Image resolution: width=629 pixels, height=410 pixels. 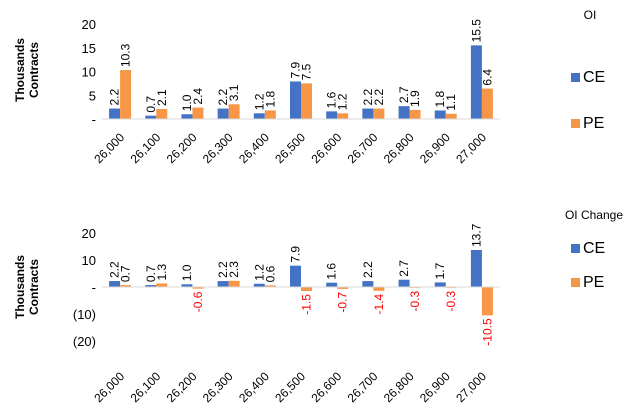 I want to click on oi-data-label: 10.3, so click(x=126, y=55).